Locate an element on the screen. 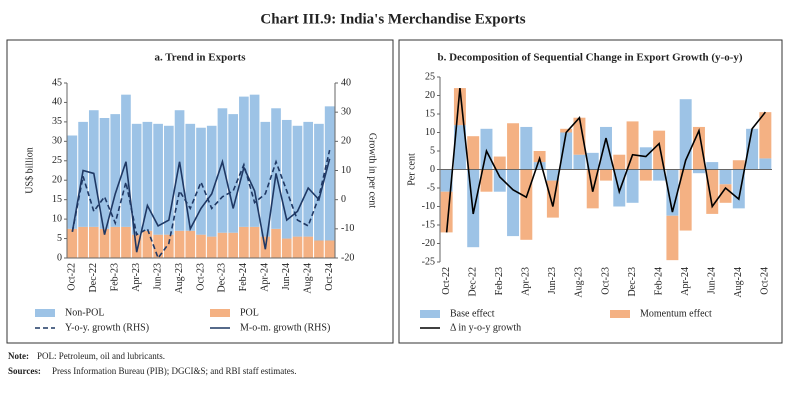 This screenshot has width=787, height=393. x-tick-label: Oct-23 is located at coordinates (200, 277).